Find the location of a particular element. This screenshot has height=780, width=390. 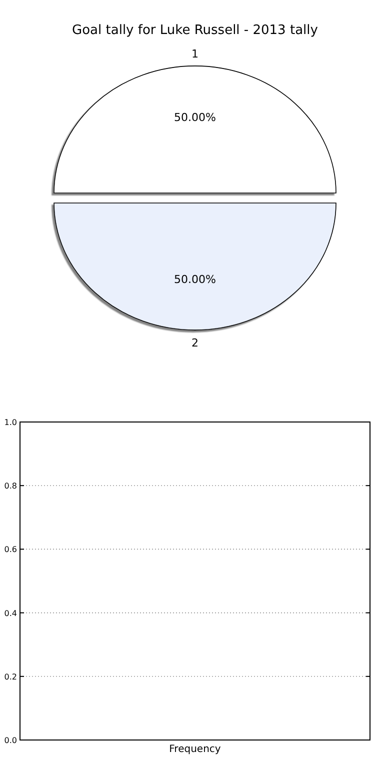

x-tick-label: Frequency is located at coordinates (195, 749).